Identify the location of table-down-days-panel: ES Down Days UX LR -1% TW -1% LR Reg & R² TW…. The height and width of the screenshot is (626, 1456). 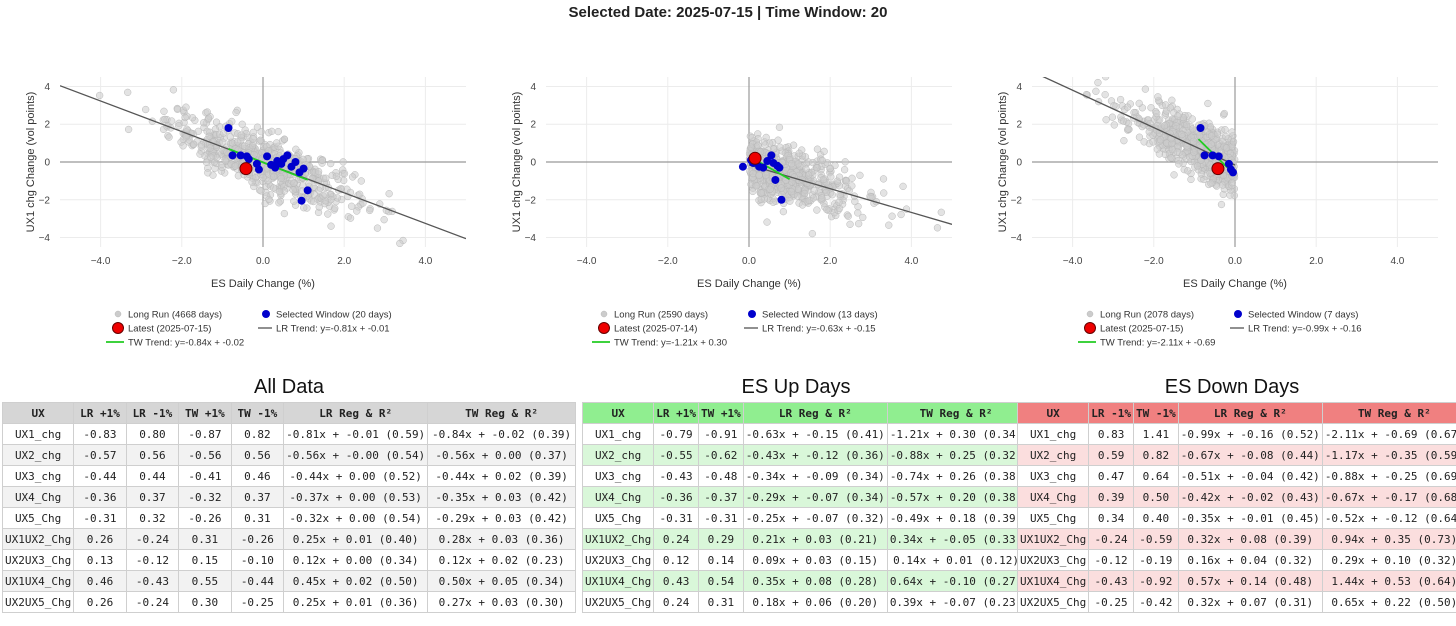
(1236, 493).